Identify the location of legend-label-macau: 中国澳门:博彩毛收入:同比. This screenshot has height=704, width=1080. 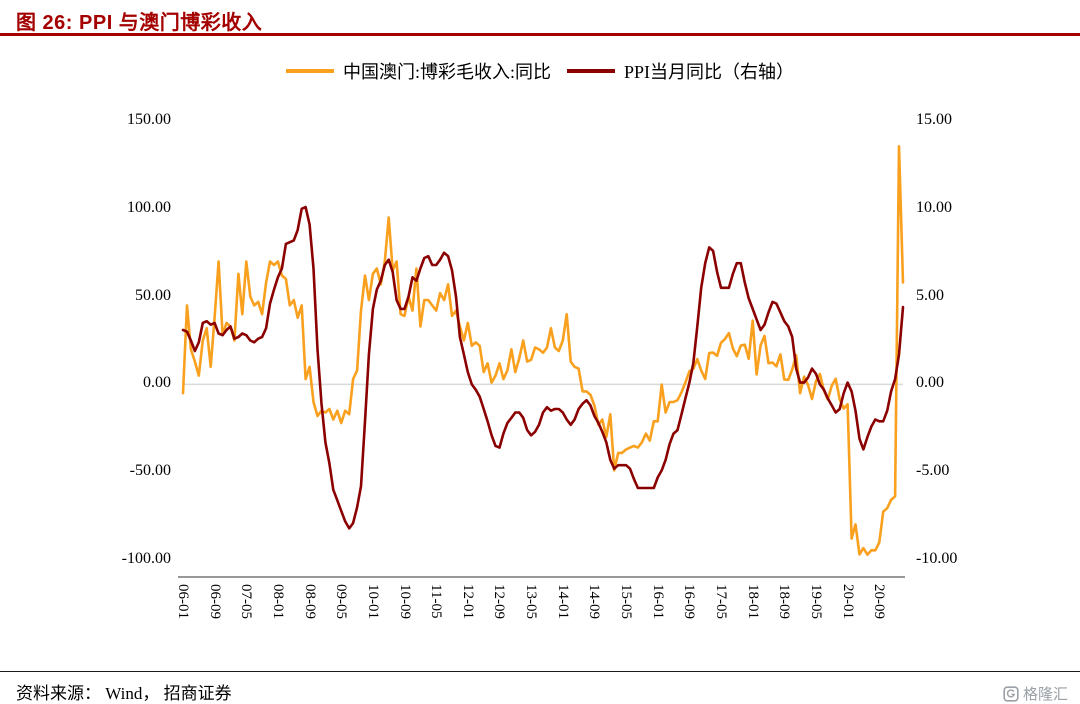
(446, 72).